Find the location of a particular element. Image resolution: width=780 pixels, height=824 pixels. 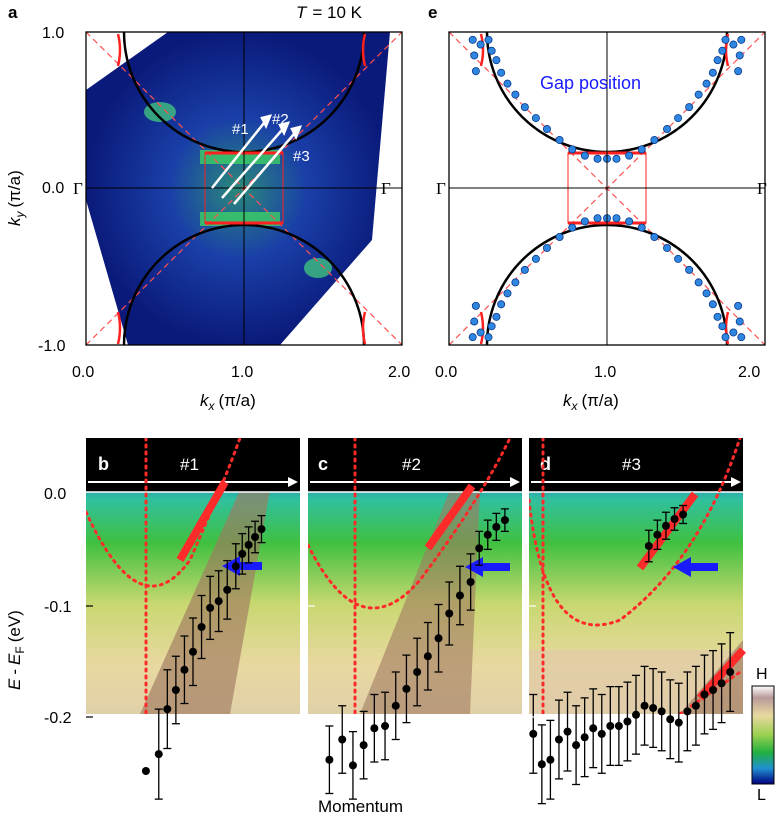

panel-d-arrowhead is located at coordinates (736, 482).